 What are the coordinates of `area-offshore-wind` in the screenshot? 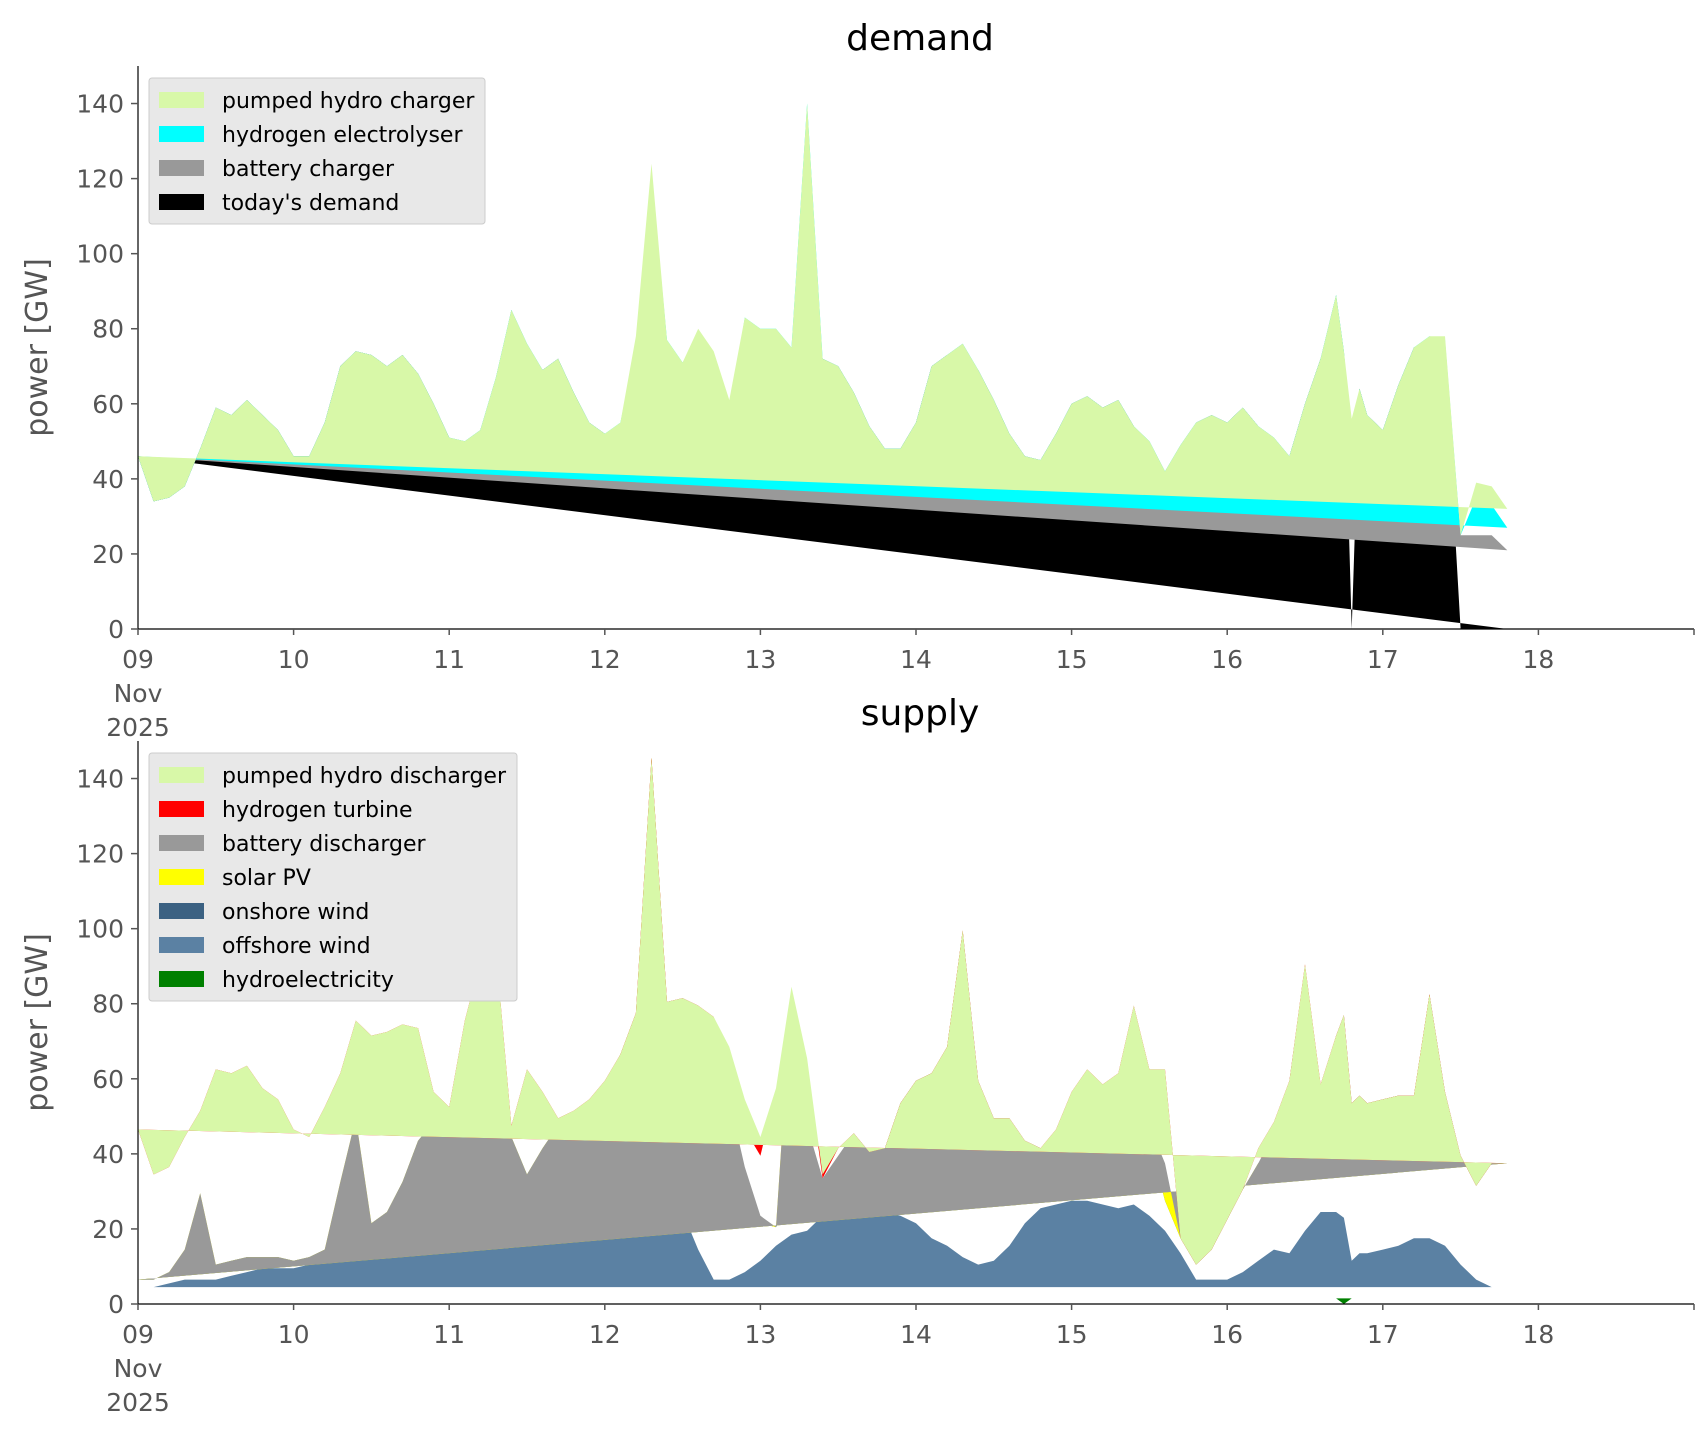 It's located at (823, 1242).